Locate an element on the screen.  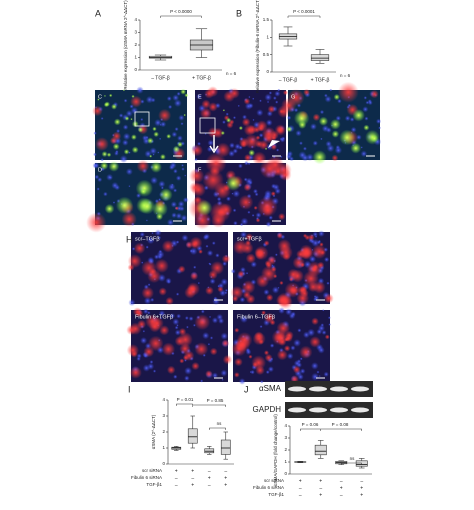
micrograph: Fibulin 6–TGFβ is located at coordinates (281, 346).